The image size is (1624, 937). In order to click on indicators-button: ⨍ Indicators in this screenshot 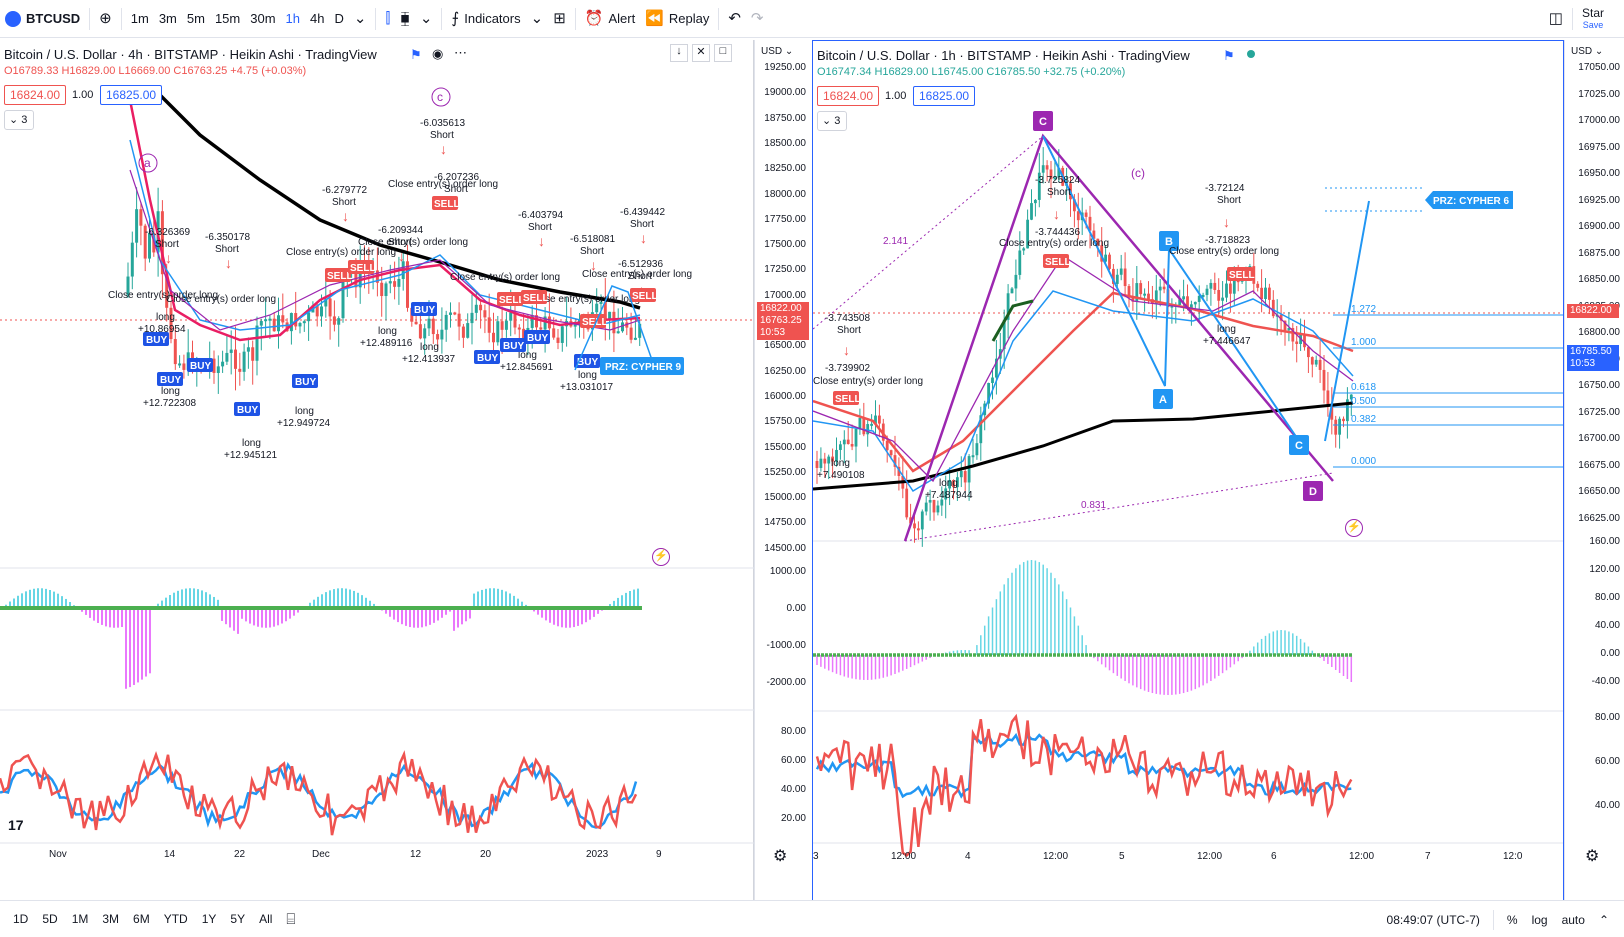, I will do `click(486, 18)`.